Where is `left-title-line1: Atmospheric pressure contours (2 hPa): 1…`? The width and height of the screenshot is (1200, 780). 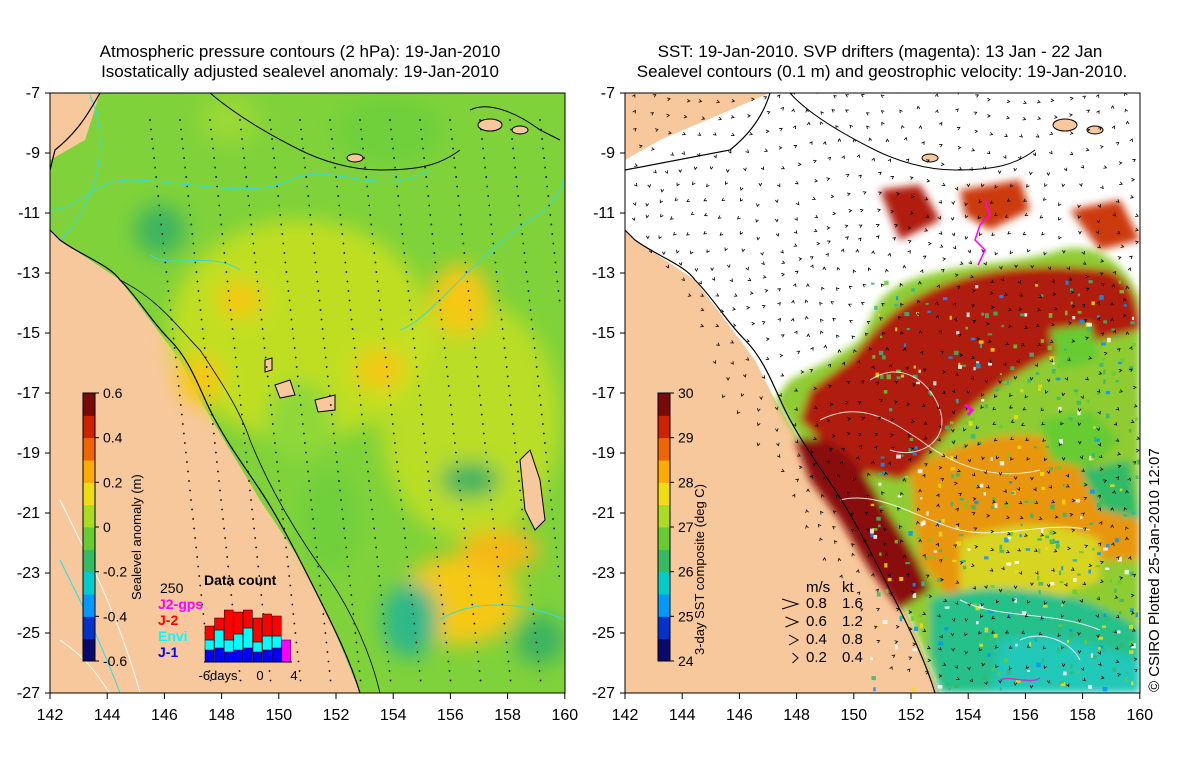 left-title-line1: Atmospheric pressure contours (2 hPa): 1… is located at coordinates (300, 51).